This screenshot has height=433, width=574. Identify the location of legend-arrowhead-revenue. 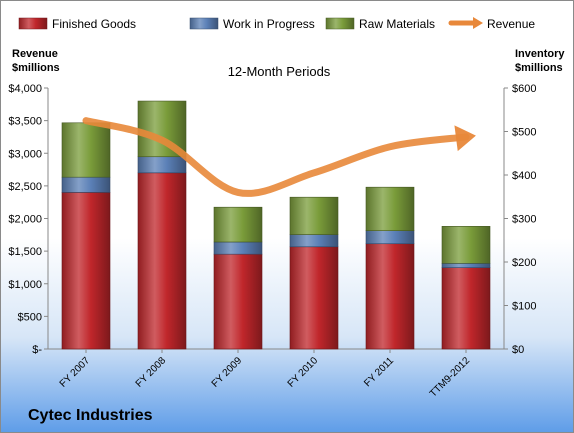
(478, 23).